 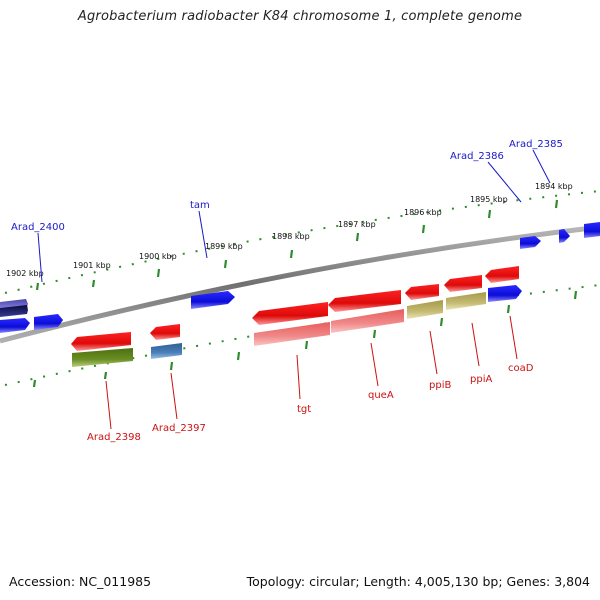 I want to click on reverse-strand-genes, so click(x=295, y=316).